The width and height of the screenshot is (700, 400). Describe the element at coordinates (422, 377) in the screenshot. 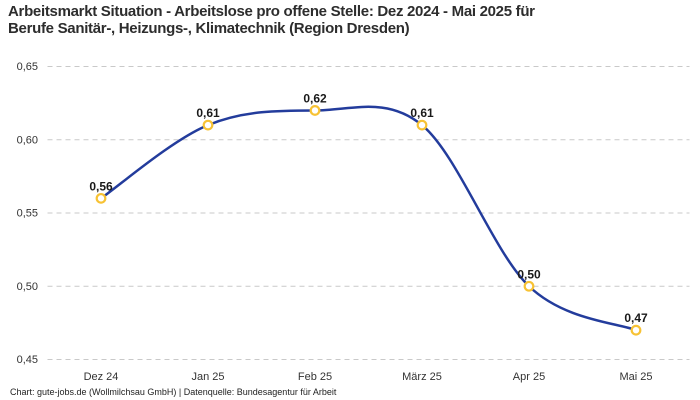

I see `x-axis-tick-label: März 25` at that location.